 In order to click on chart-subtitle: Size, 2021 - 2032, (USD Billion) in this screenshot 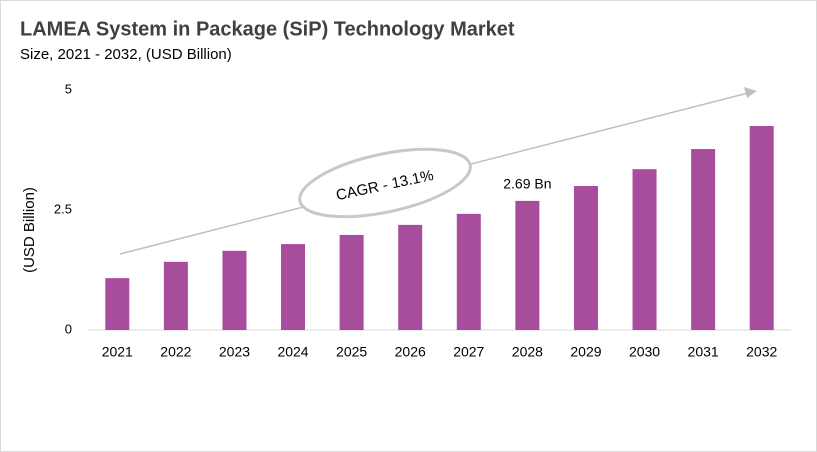, I will do `click(126, 54)`.